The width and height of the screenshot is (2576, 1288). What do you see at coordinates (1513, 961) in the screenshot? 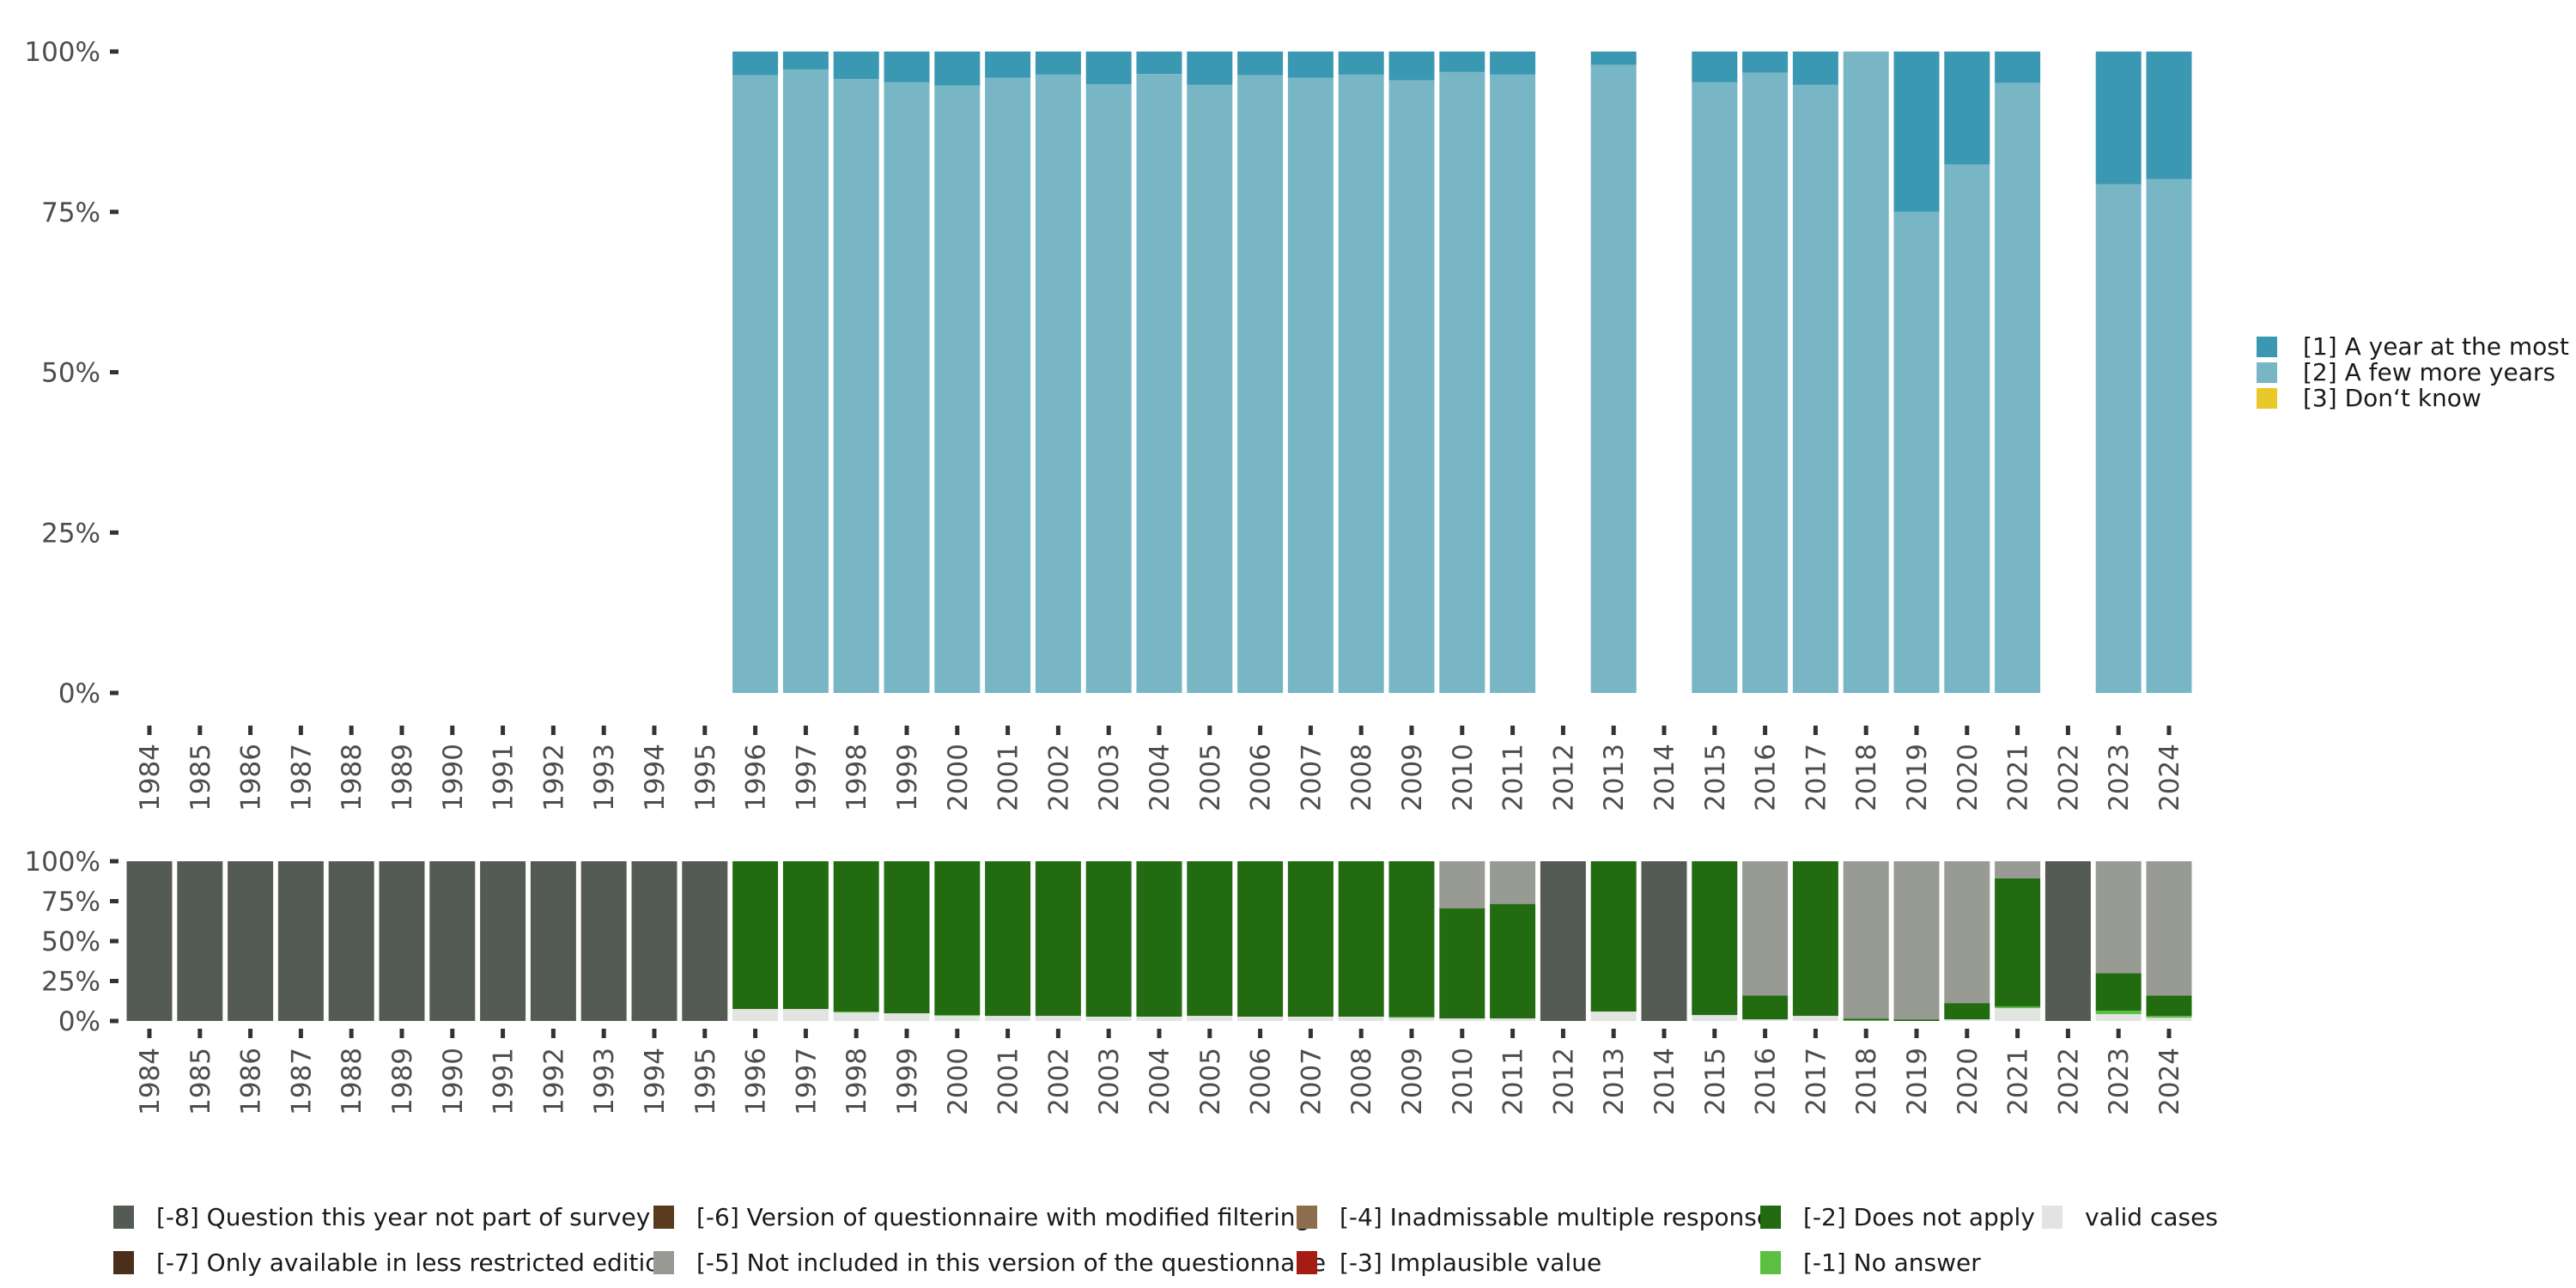
I see `bar-segment-2011--2-does-not-apply` at bounding box center [1513, 961].